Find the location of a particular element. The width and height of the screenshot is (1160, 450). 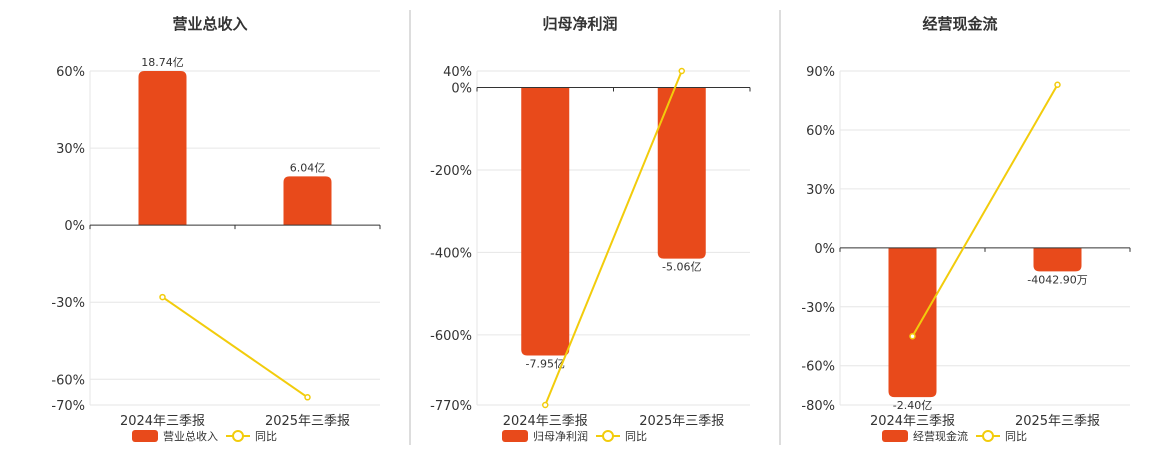

y-tick-label: -70% is located at coordinates (68, 406).